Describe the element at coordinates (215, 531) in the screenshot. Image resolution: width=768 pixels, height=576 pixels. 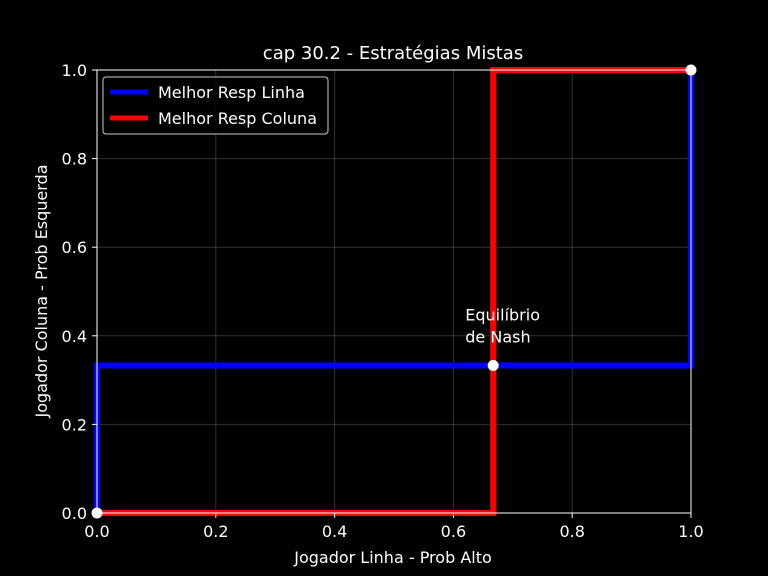
I see `x-tick-label: 0.2` at that location.